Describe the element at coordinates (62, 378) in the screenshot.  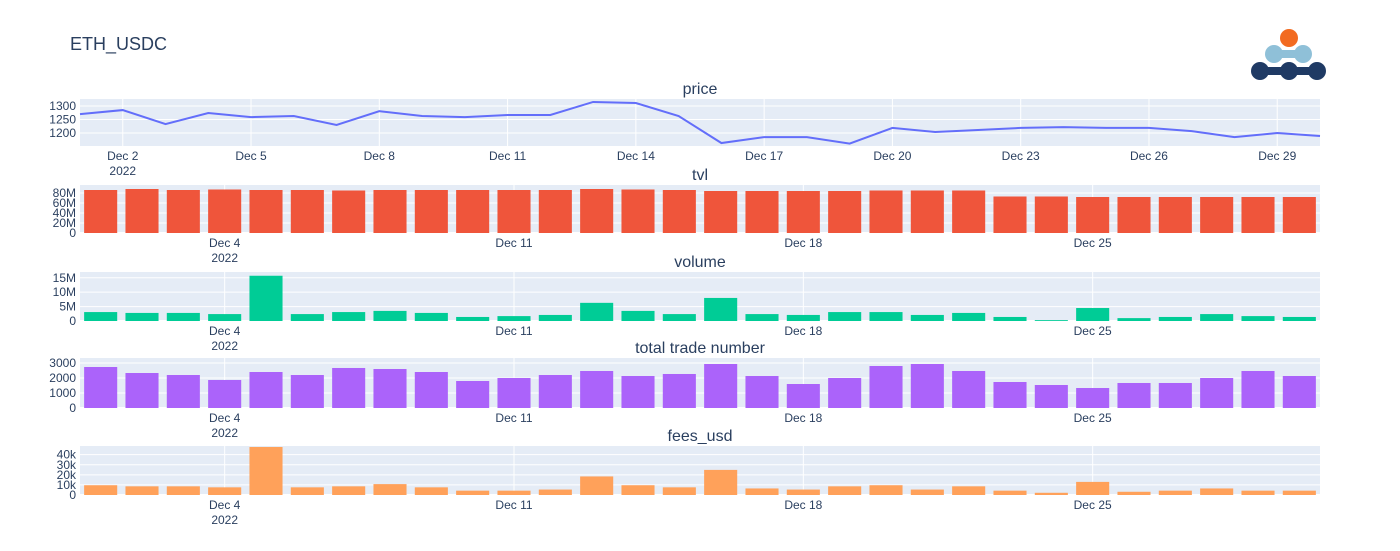
I see `y-tick-label: 2000` at that location.